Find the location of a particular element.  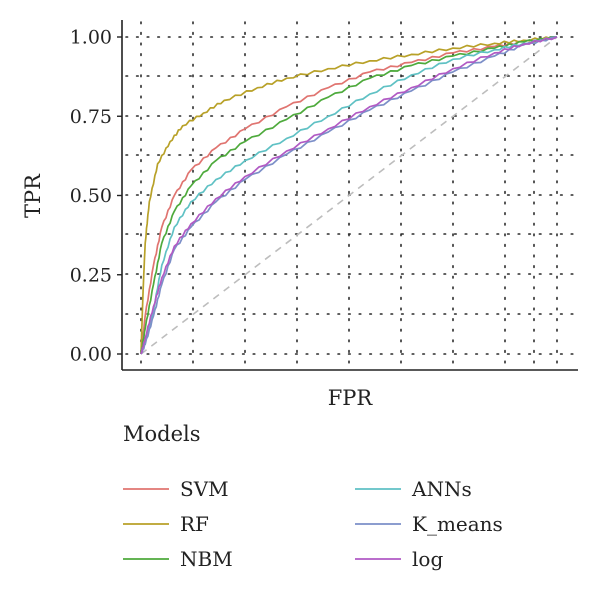

legend-label-log: log is located at coordinates (427, 559).